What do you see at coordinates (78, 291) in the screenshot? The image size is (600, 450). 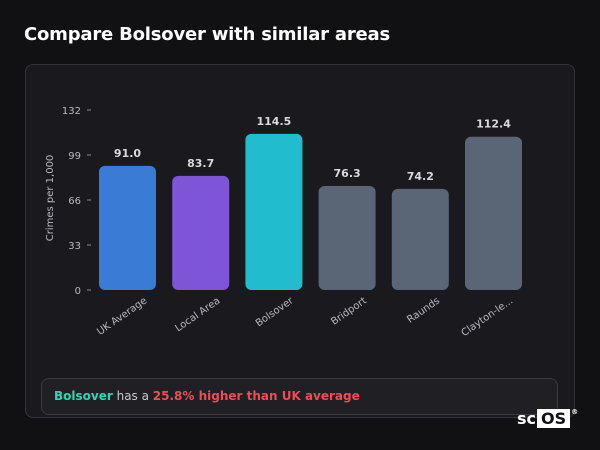 I see `y-tick-label: 0` at bounding box center [78, 291].